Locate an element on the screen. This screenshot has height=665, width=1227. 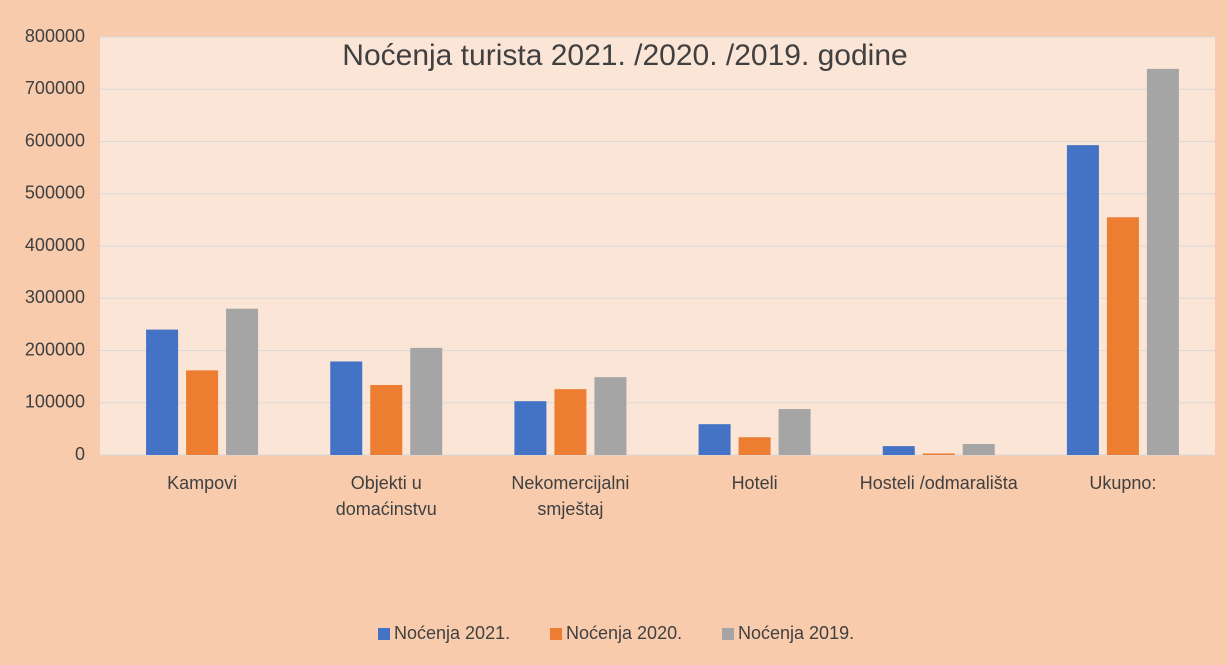
x-tick-label: Hosteli /odmarališta is located at coordinates (938, 483).